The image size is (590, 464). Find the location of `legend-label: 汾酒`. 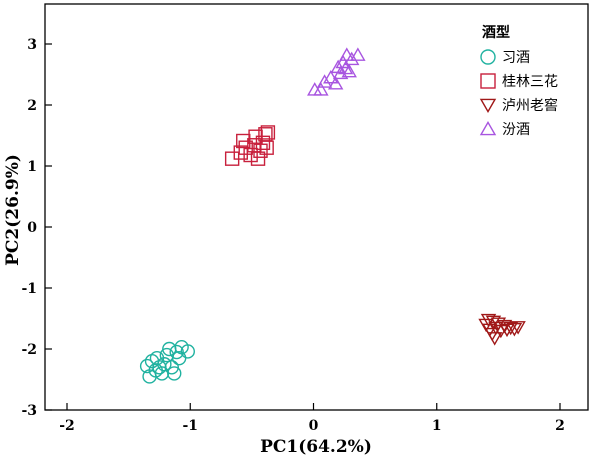

legend-label: 汾酒 is located at coordinates (516, 130).